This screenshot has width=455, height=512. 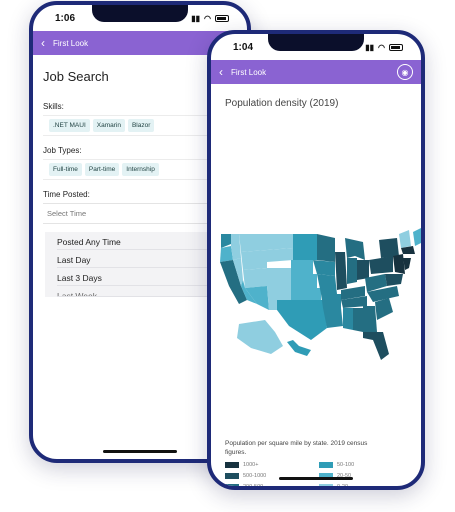 I want to click on legend-item: 0-20, so click(x=362, y=486).